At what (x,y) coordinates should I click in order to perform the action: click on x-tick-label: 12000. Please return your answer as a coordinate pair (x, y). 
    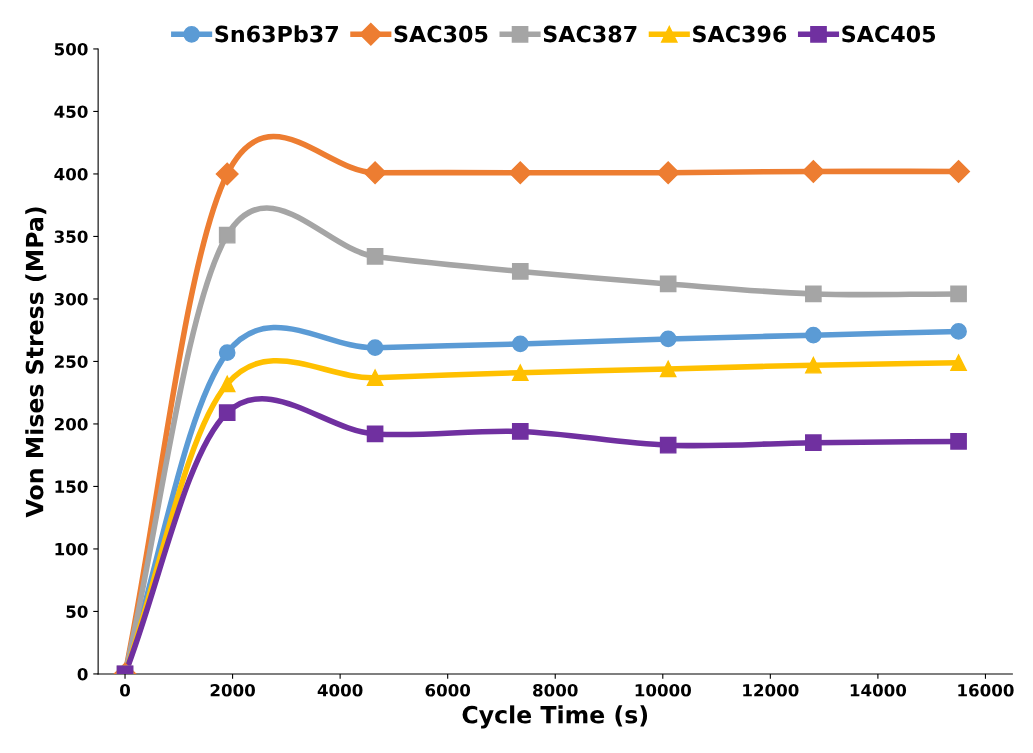
    Looking at the image, I should click on (771, 690).